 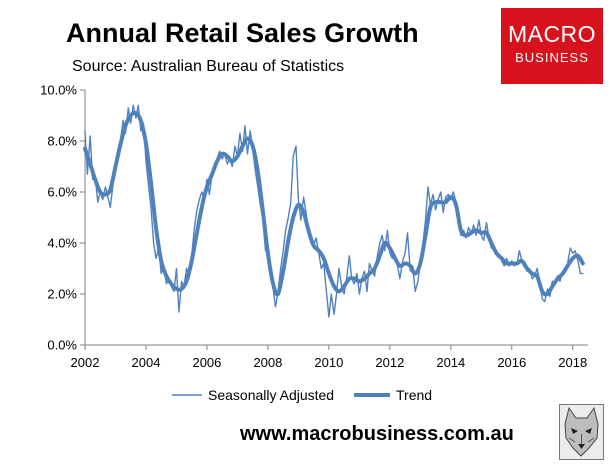 What do you see at coordinates (62, 345) in the screenshot?
I see `y-tick-label: 0.0%` at bounding box center [62, 345].